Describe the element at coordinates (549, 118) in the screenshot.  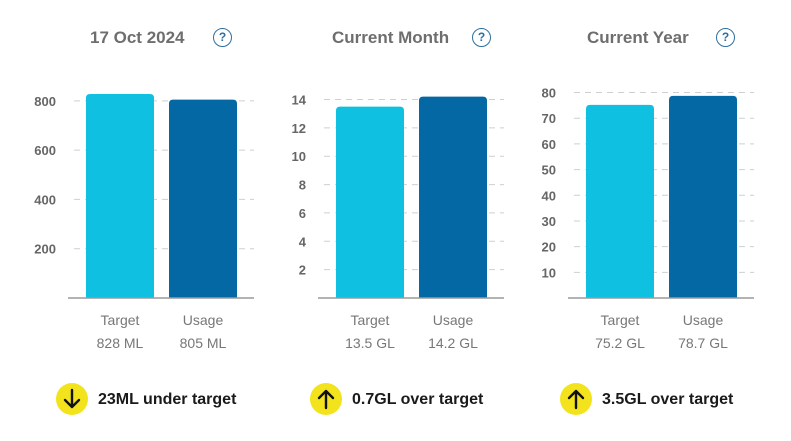
I see `y-tick-label: 70` at that location.